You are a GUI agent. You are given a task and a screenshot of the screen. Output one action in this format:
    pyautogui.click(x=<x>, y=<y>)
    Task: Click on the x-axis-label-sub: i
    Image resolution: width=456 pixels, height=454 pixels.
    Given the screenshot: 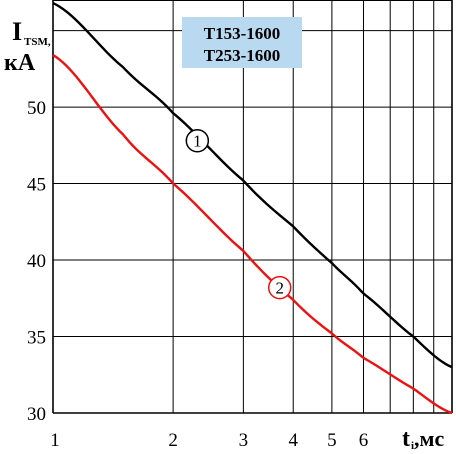 What is the action you would take?
    pyautogui.click(x=412, y=446)
    